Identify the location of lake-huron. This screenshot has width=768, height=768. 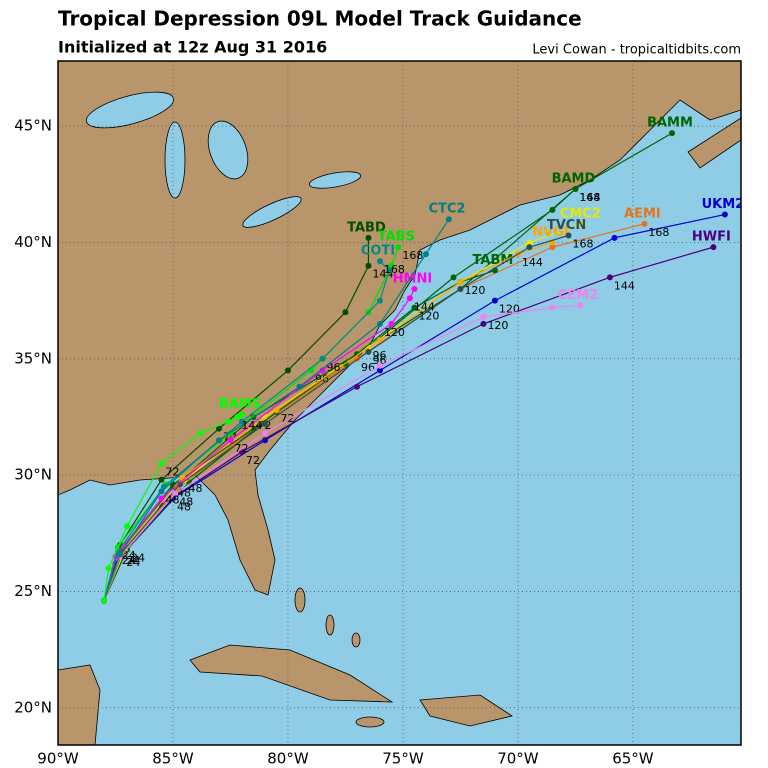
(228, 150).